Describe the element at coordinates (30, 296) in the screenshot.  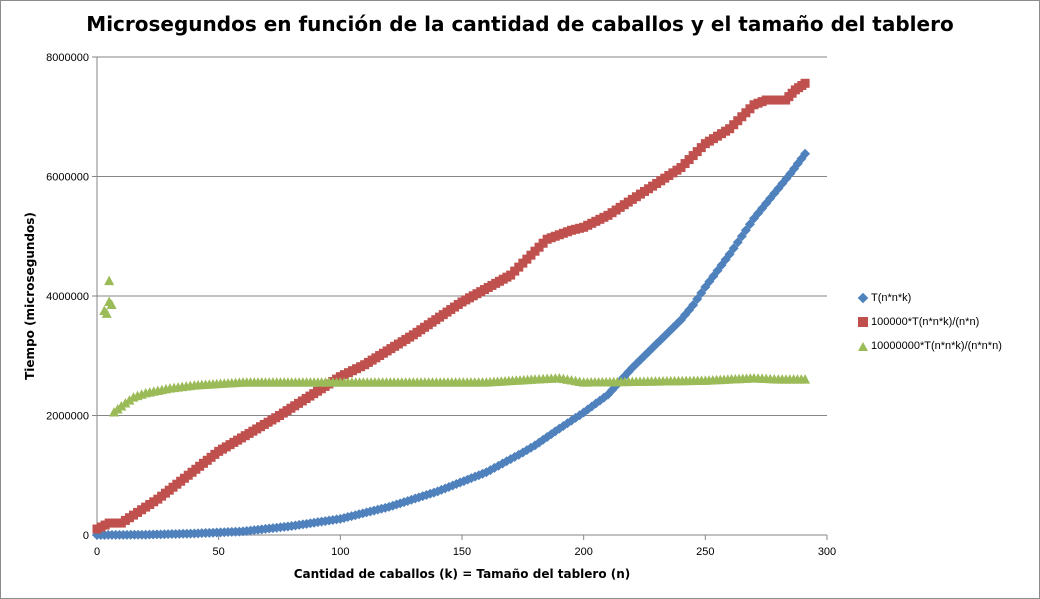
I see `y-axis-title: Tiempo (microsegundos)` at that location.